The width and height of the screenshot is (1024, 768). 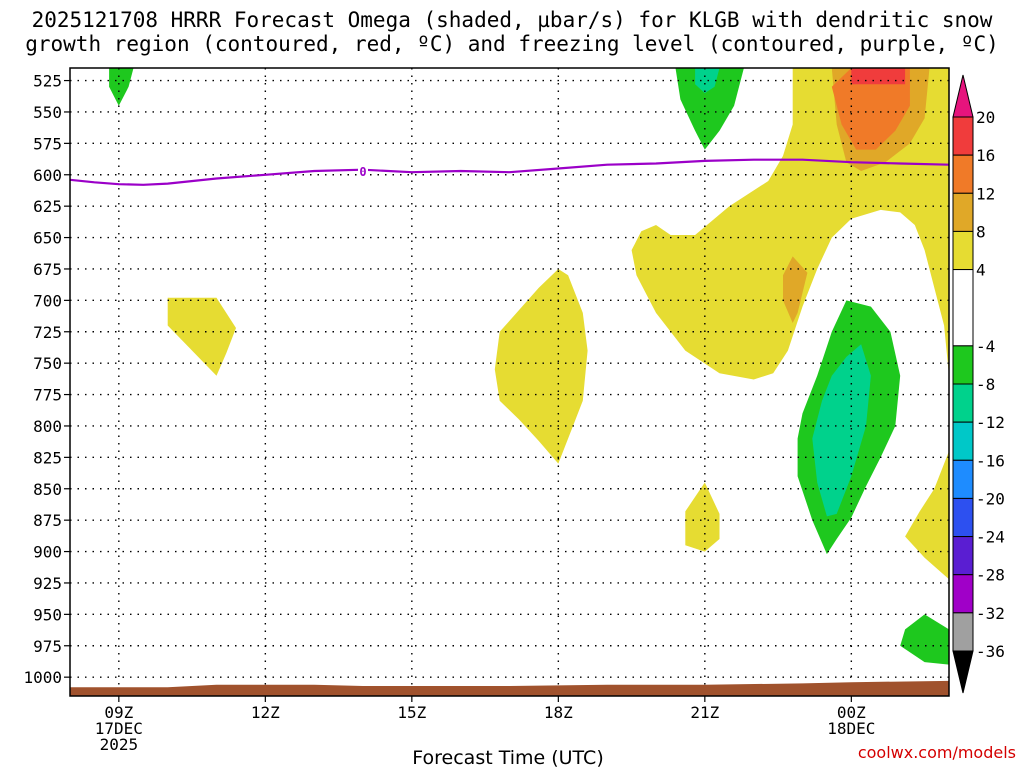 What do you see at coordinates (990, 498) in the screenshot?
I see `colorbar-label: -20` at bounding box center [990, 498].